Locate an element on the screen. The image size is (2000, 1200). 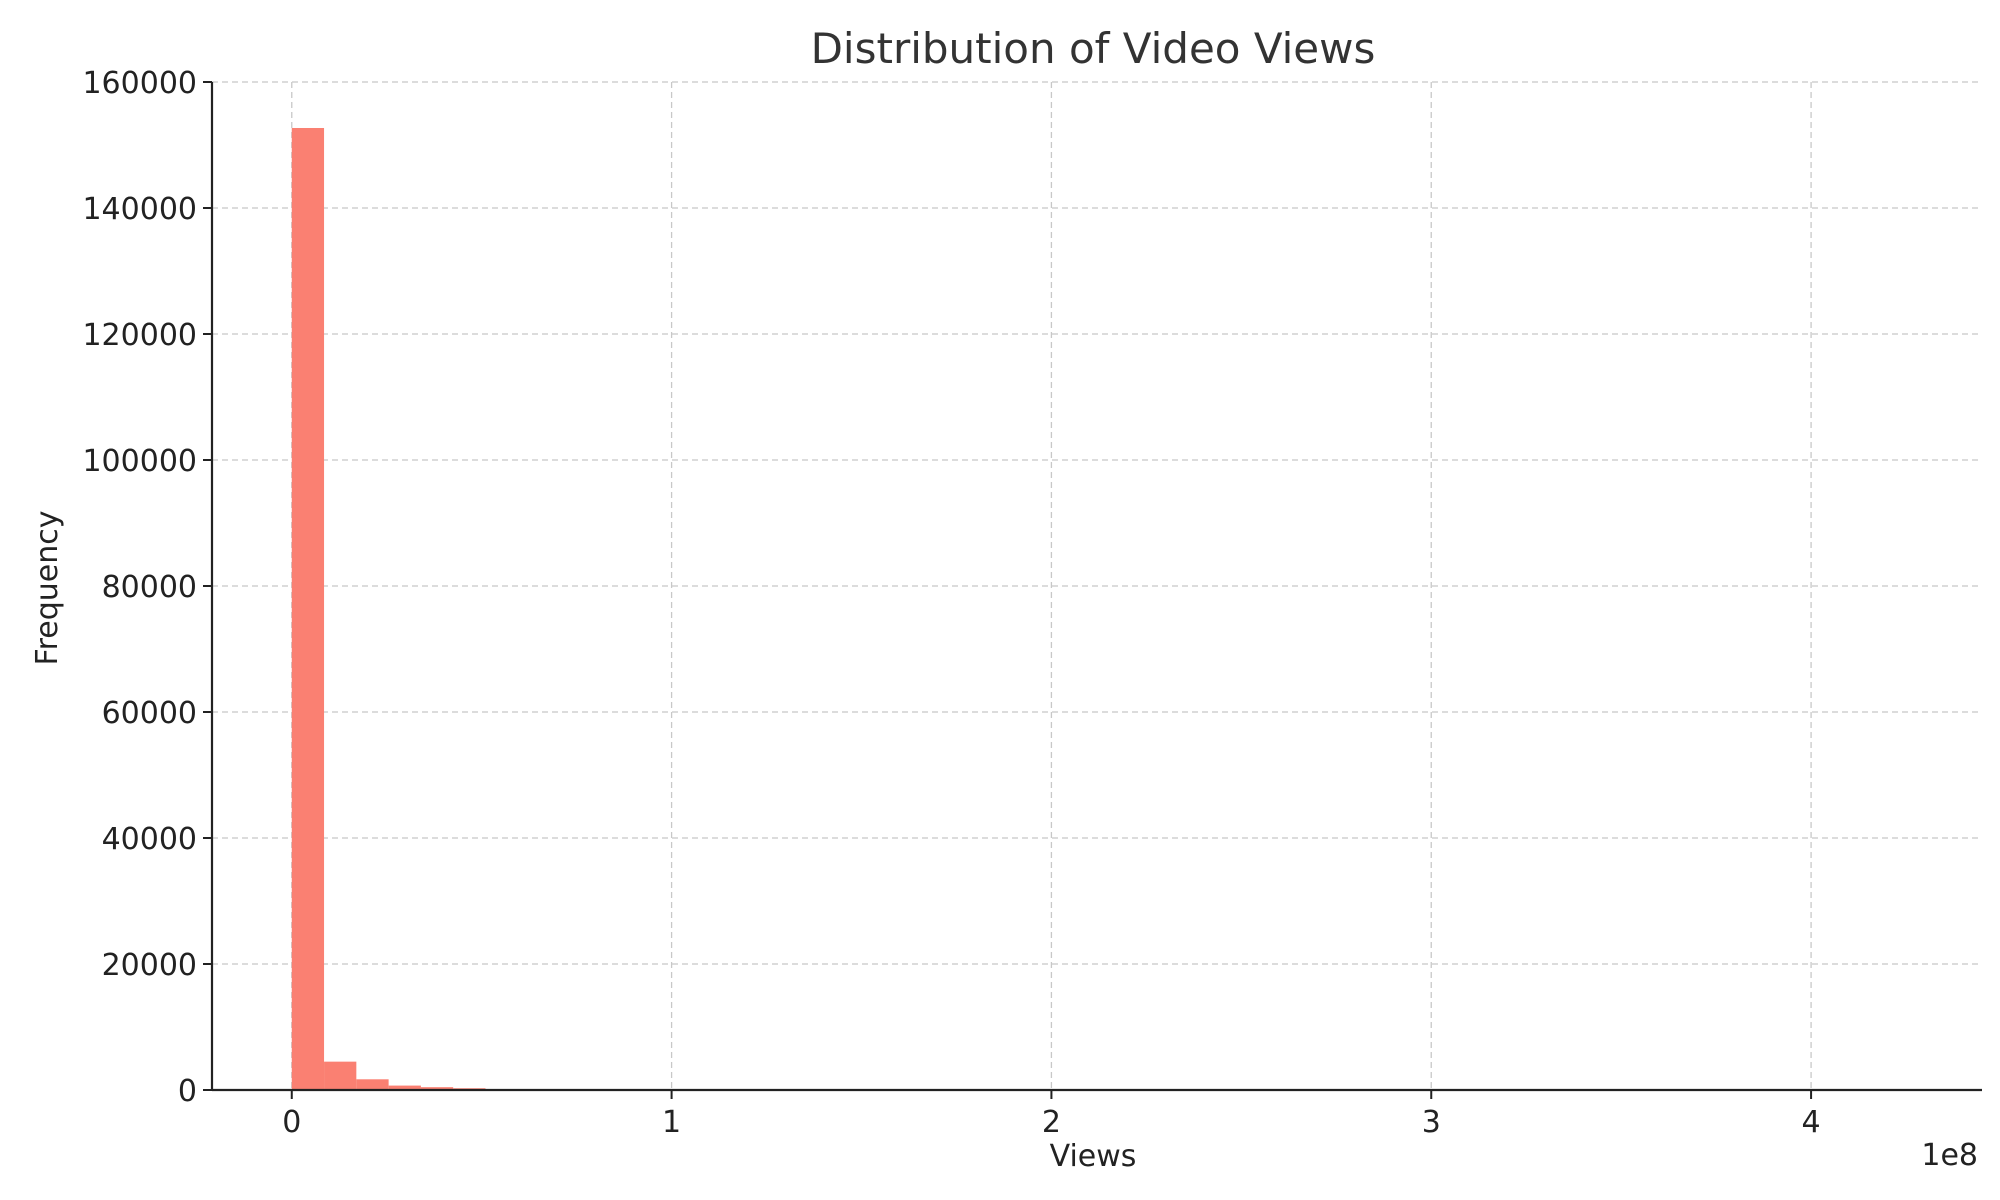
y-axis-label: Frequency is located at coordinates (47, 588).